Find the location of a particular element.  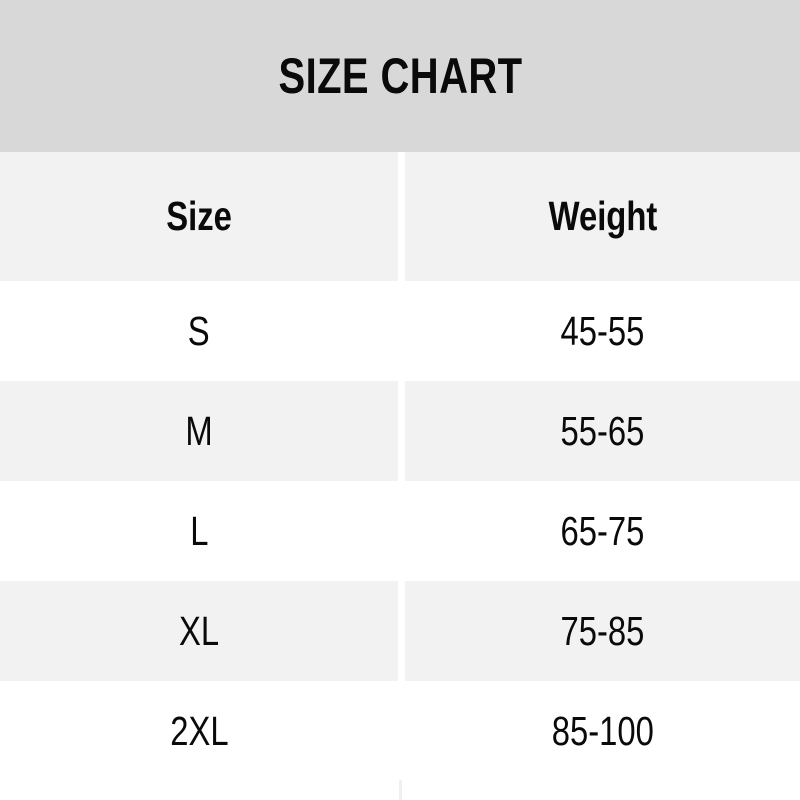

cell-size-value: XL is located at coordinates (199, 630).